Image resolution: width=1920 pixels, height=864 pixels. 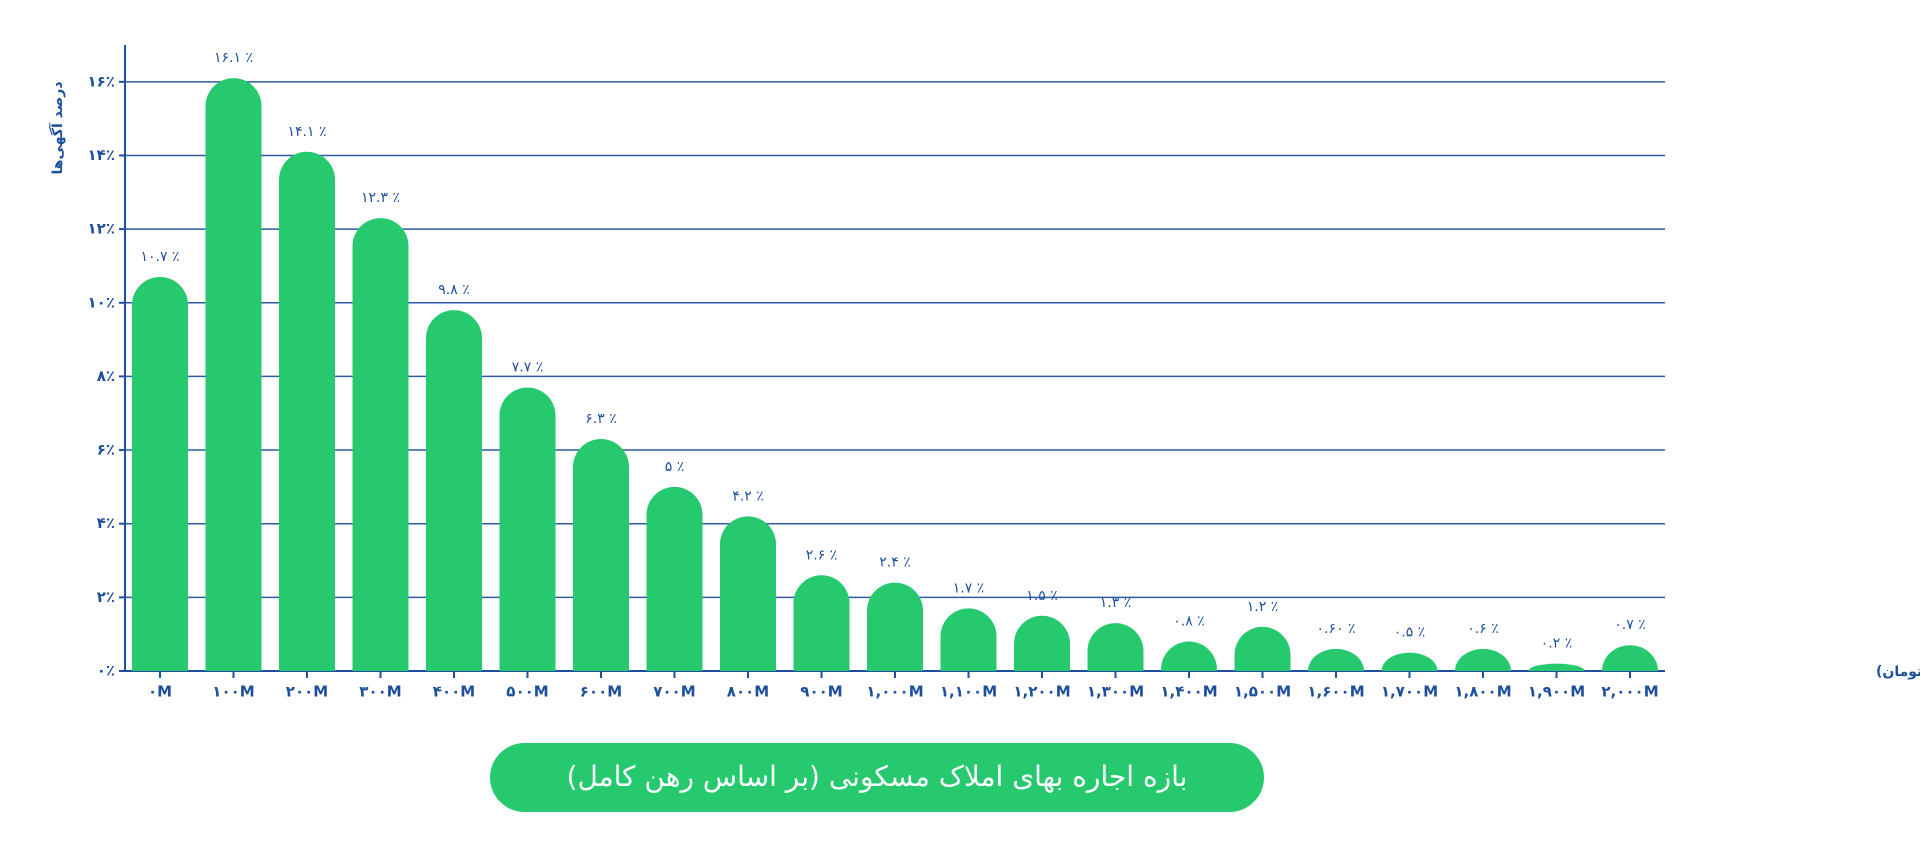 What do you see at coordinates (821, 555) in the screenshot?
I see `value-label: ۲.۶ ٪` at bounding box center [821, 555].